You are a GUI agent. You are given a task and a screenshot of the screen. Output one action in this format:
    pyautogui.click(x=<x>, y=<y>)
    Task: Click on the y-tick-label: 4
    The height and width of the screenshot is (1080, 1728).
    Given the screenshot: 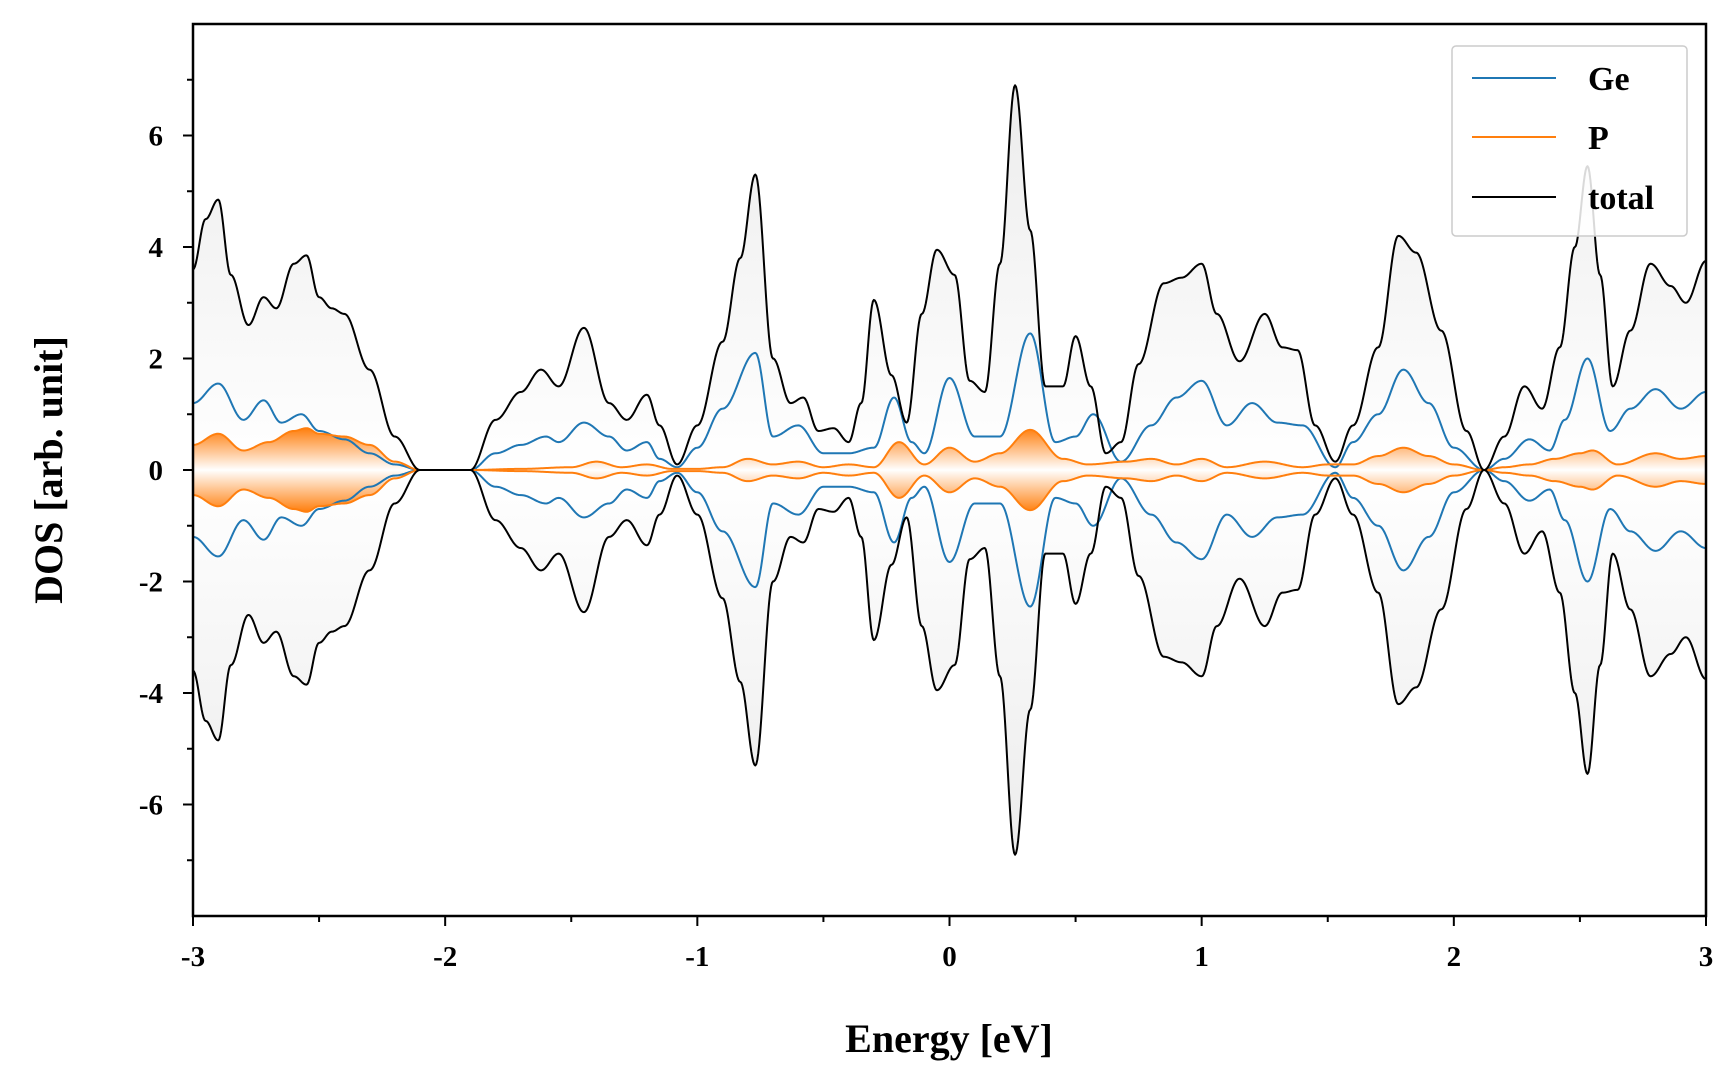 What is the action you would take?
    pyautogui.click(x=156, y=248)
    